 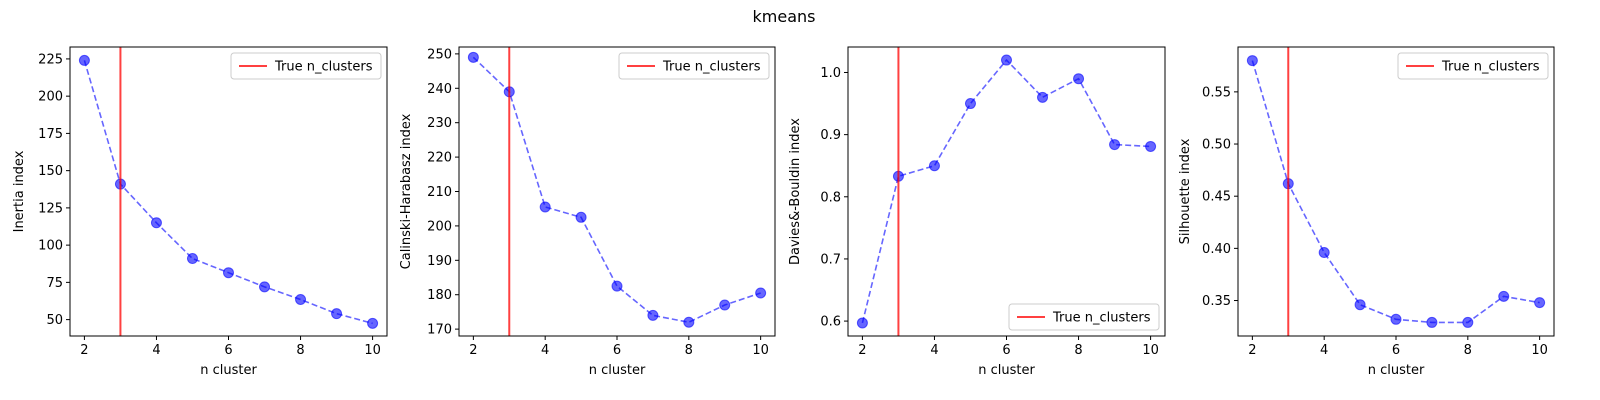 I want to click on y-tick-label: 240, so click(x=439, y=89).